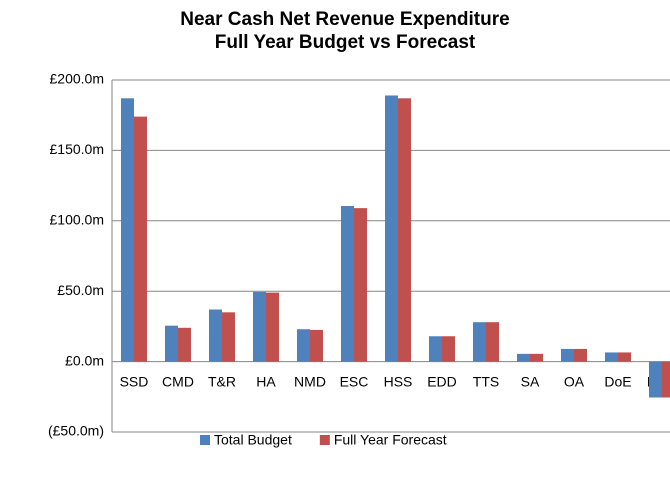 The image size is (670, 482). What do you see at coordinates (617, 381) in the screenshot?
I see `x-tick-label: DoE` at bounding box center [617, 381].